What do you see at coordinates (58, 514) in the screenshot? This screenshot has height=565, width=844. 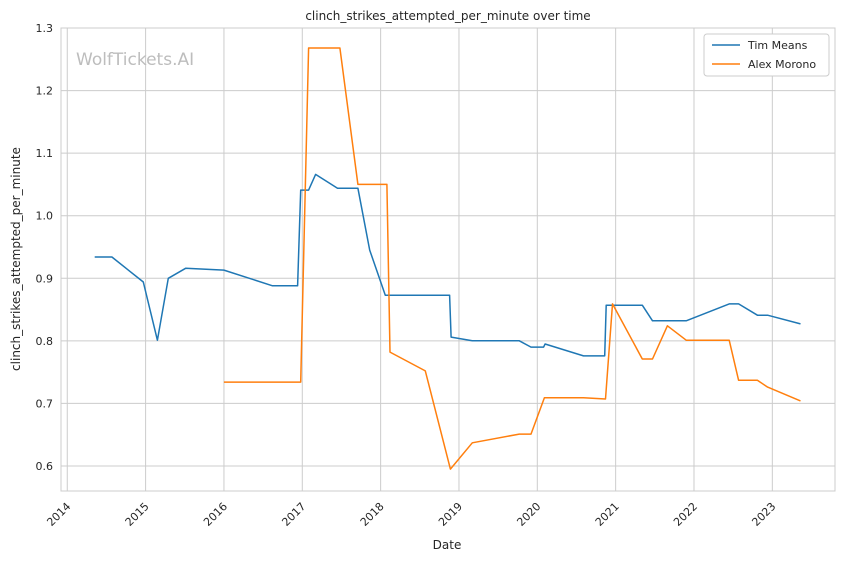 I see `x-tick-label: 2014` at bounding box center [58, 514].